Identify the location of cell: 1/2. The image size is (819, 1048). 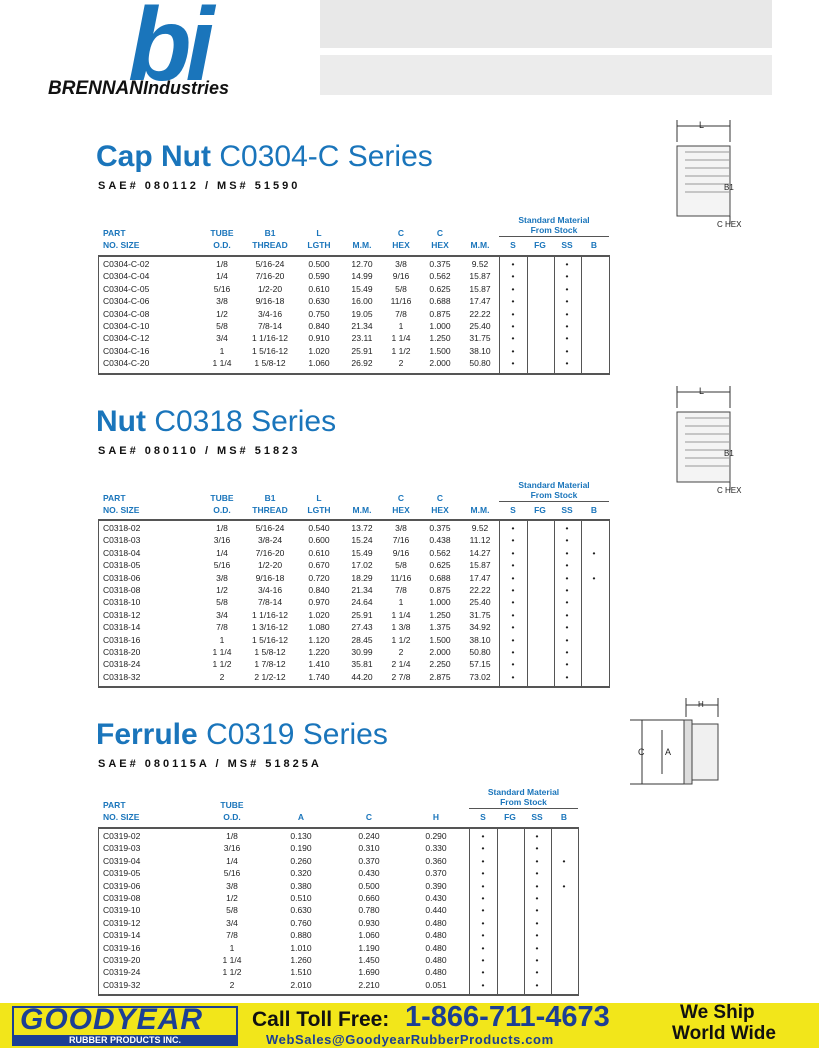
(222, 313).